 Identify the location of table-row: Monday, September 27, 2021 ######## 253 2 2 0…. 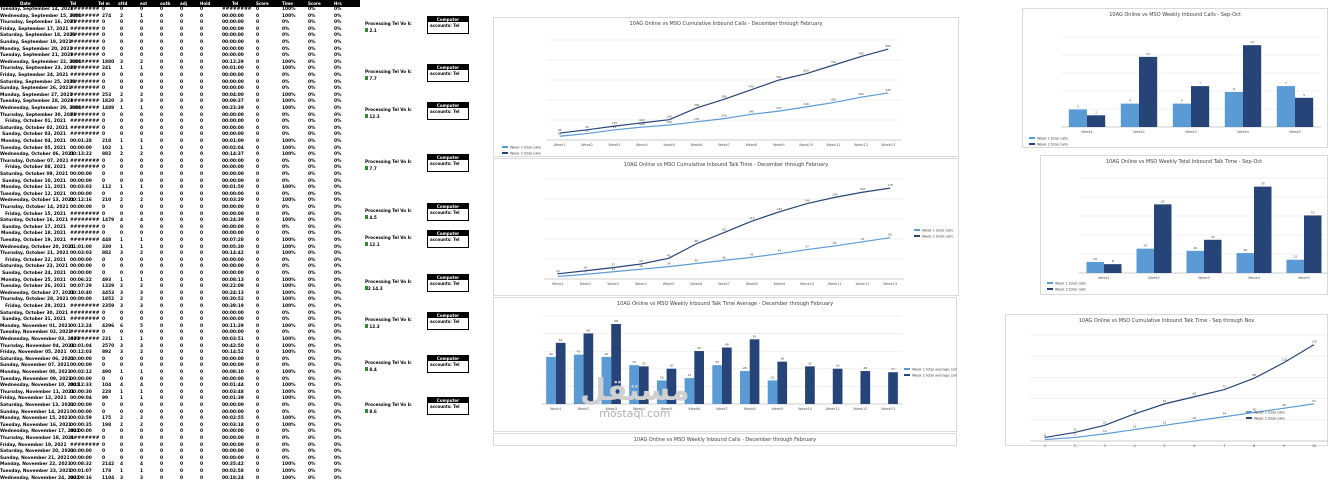
(180, 96).